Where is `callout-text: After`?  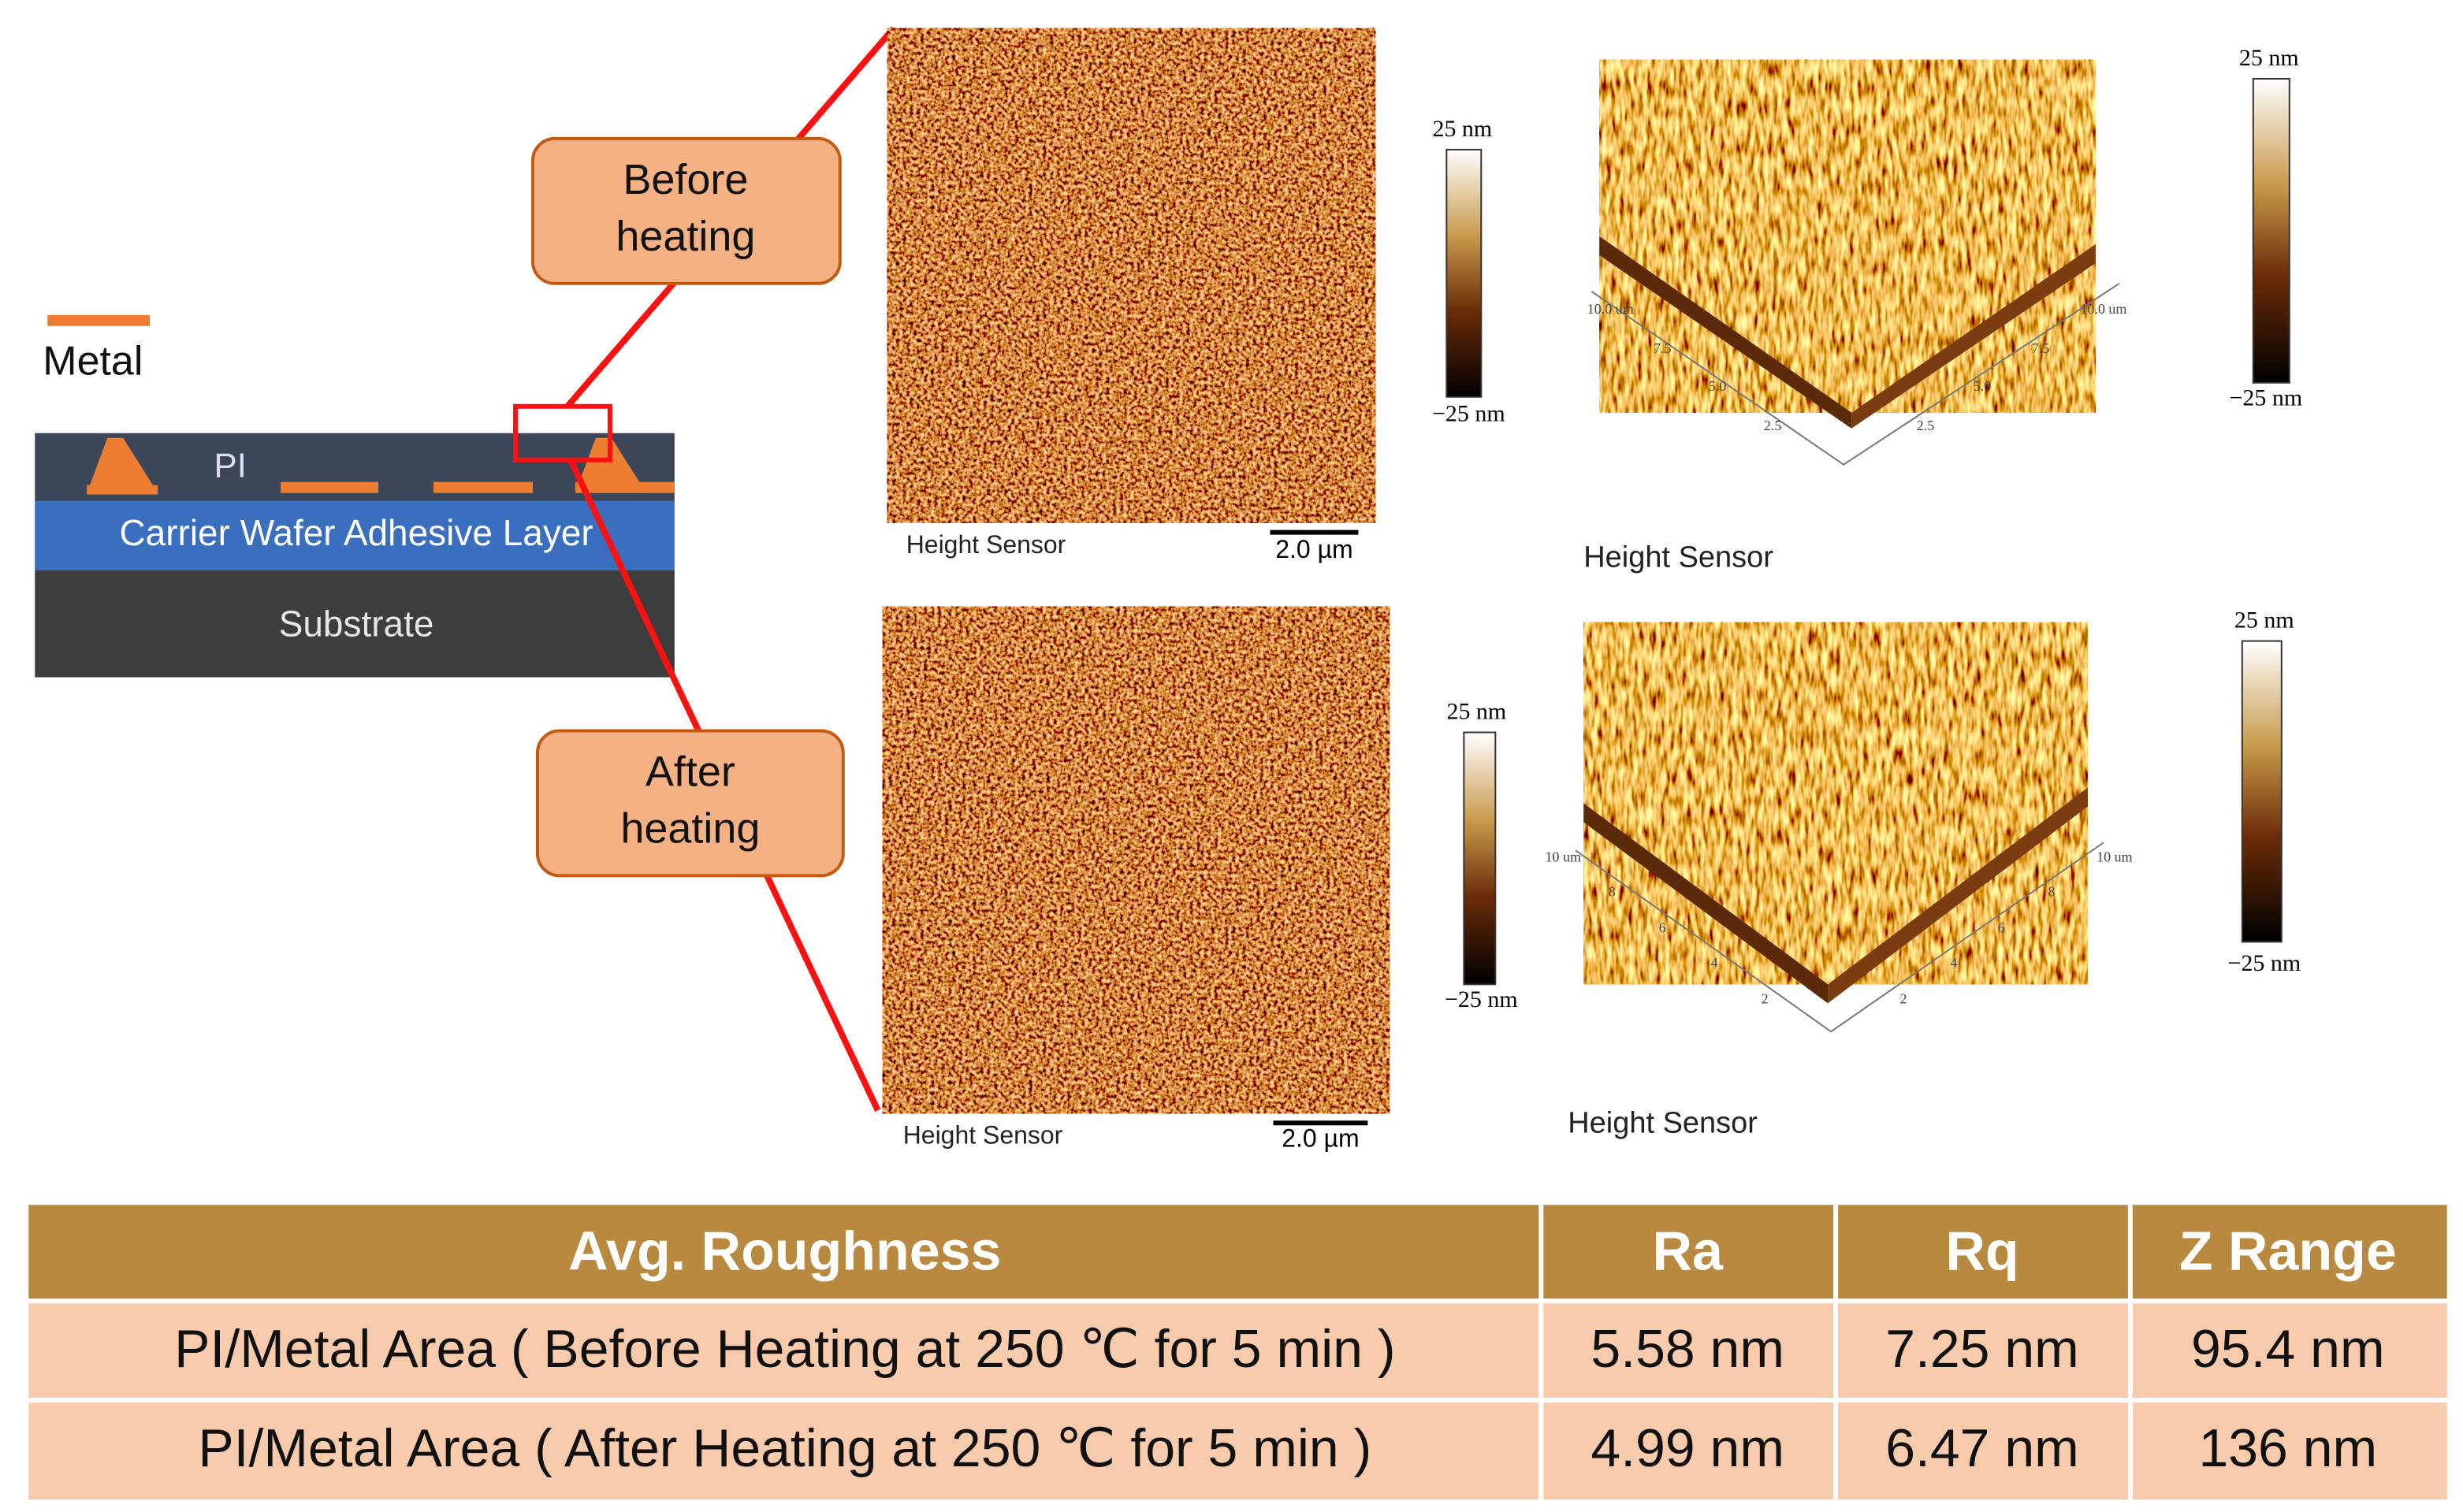 callout-text: After is located at coordinates (691, 772).